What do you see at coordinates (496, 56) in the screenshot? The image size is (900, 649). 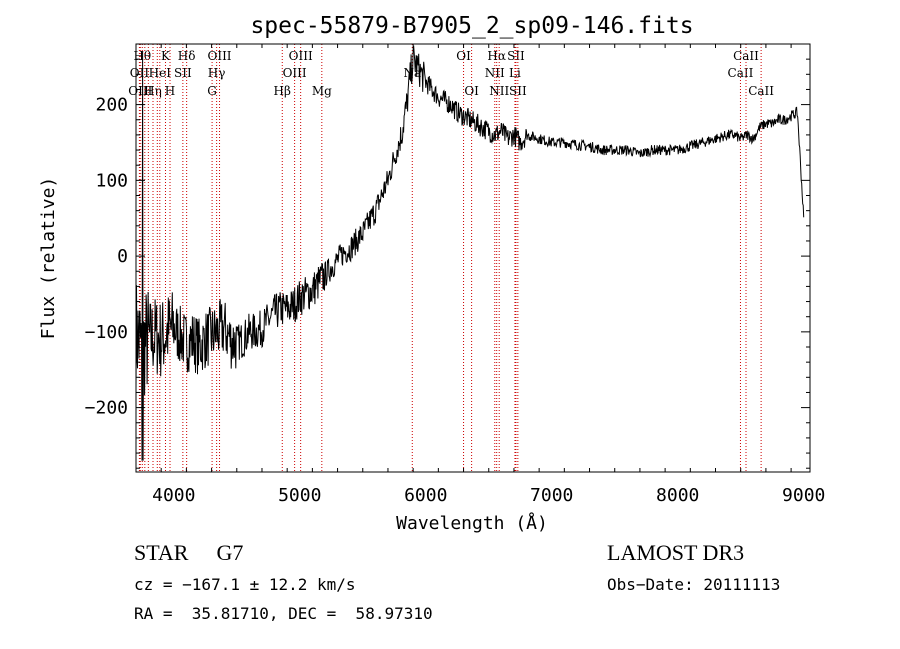 I see `spectral-line-label: Hα` at bounding box center [496, 56].